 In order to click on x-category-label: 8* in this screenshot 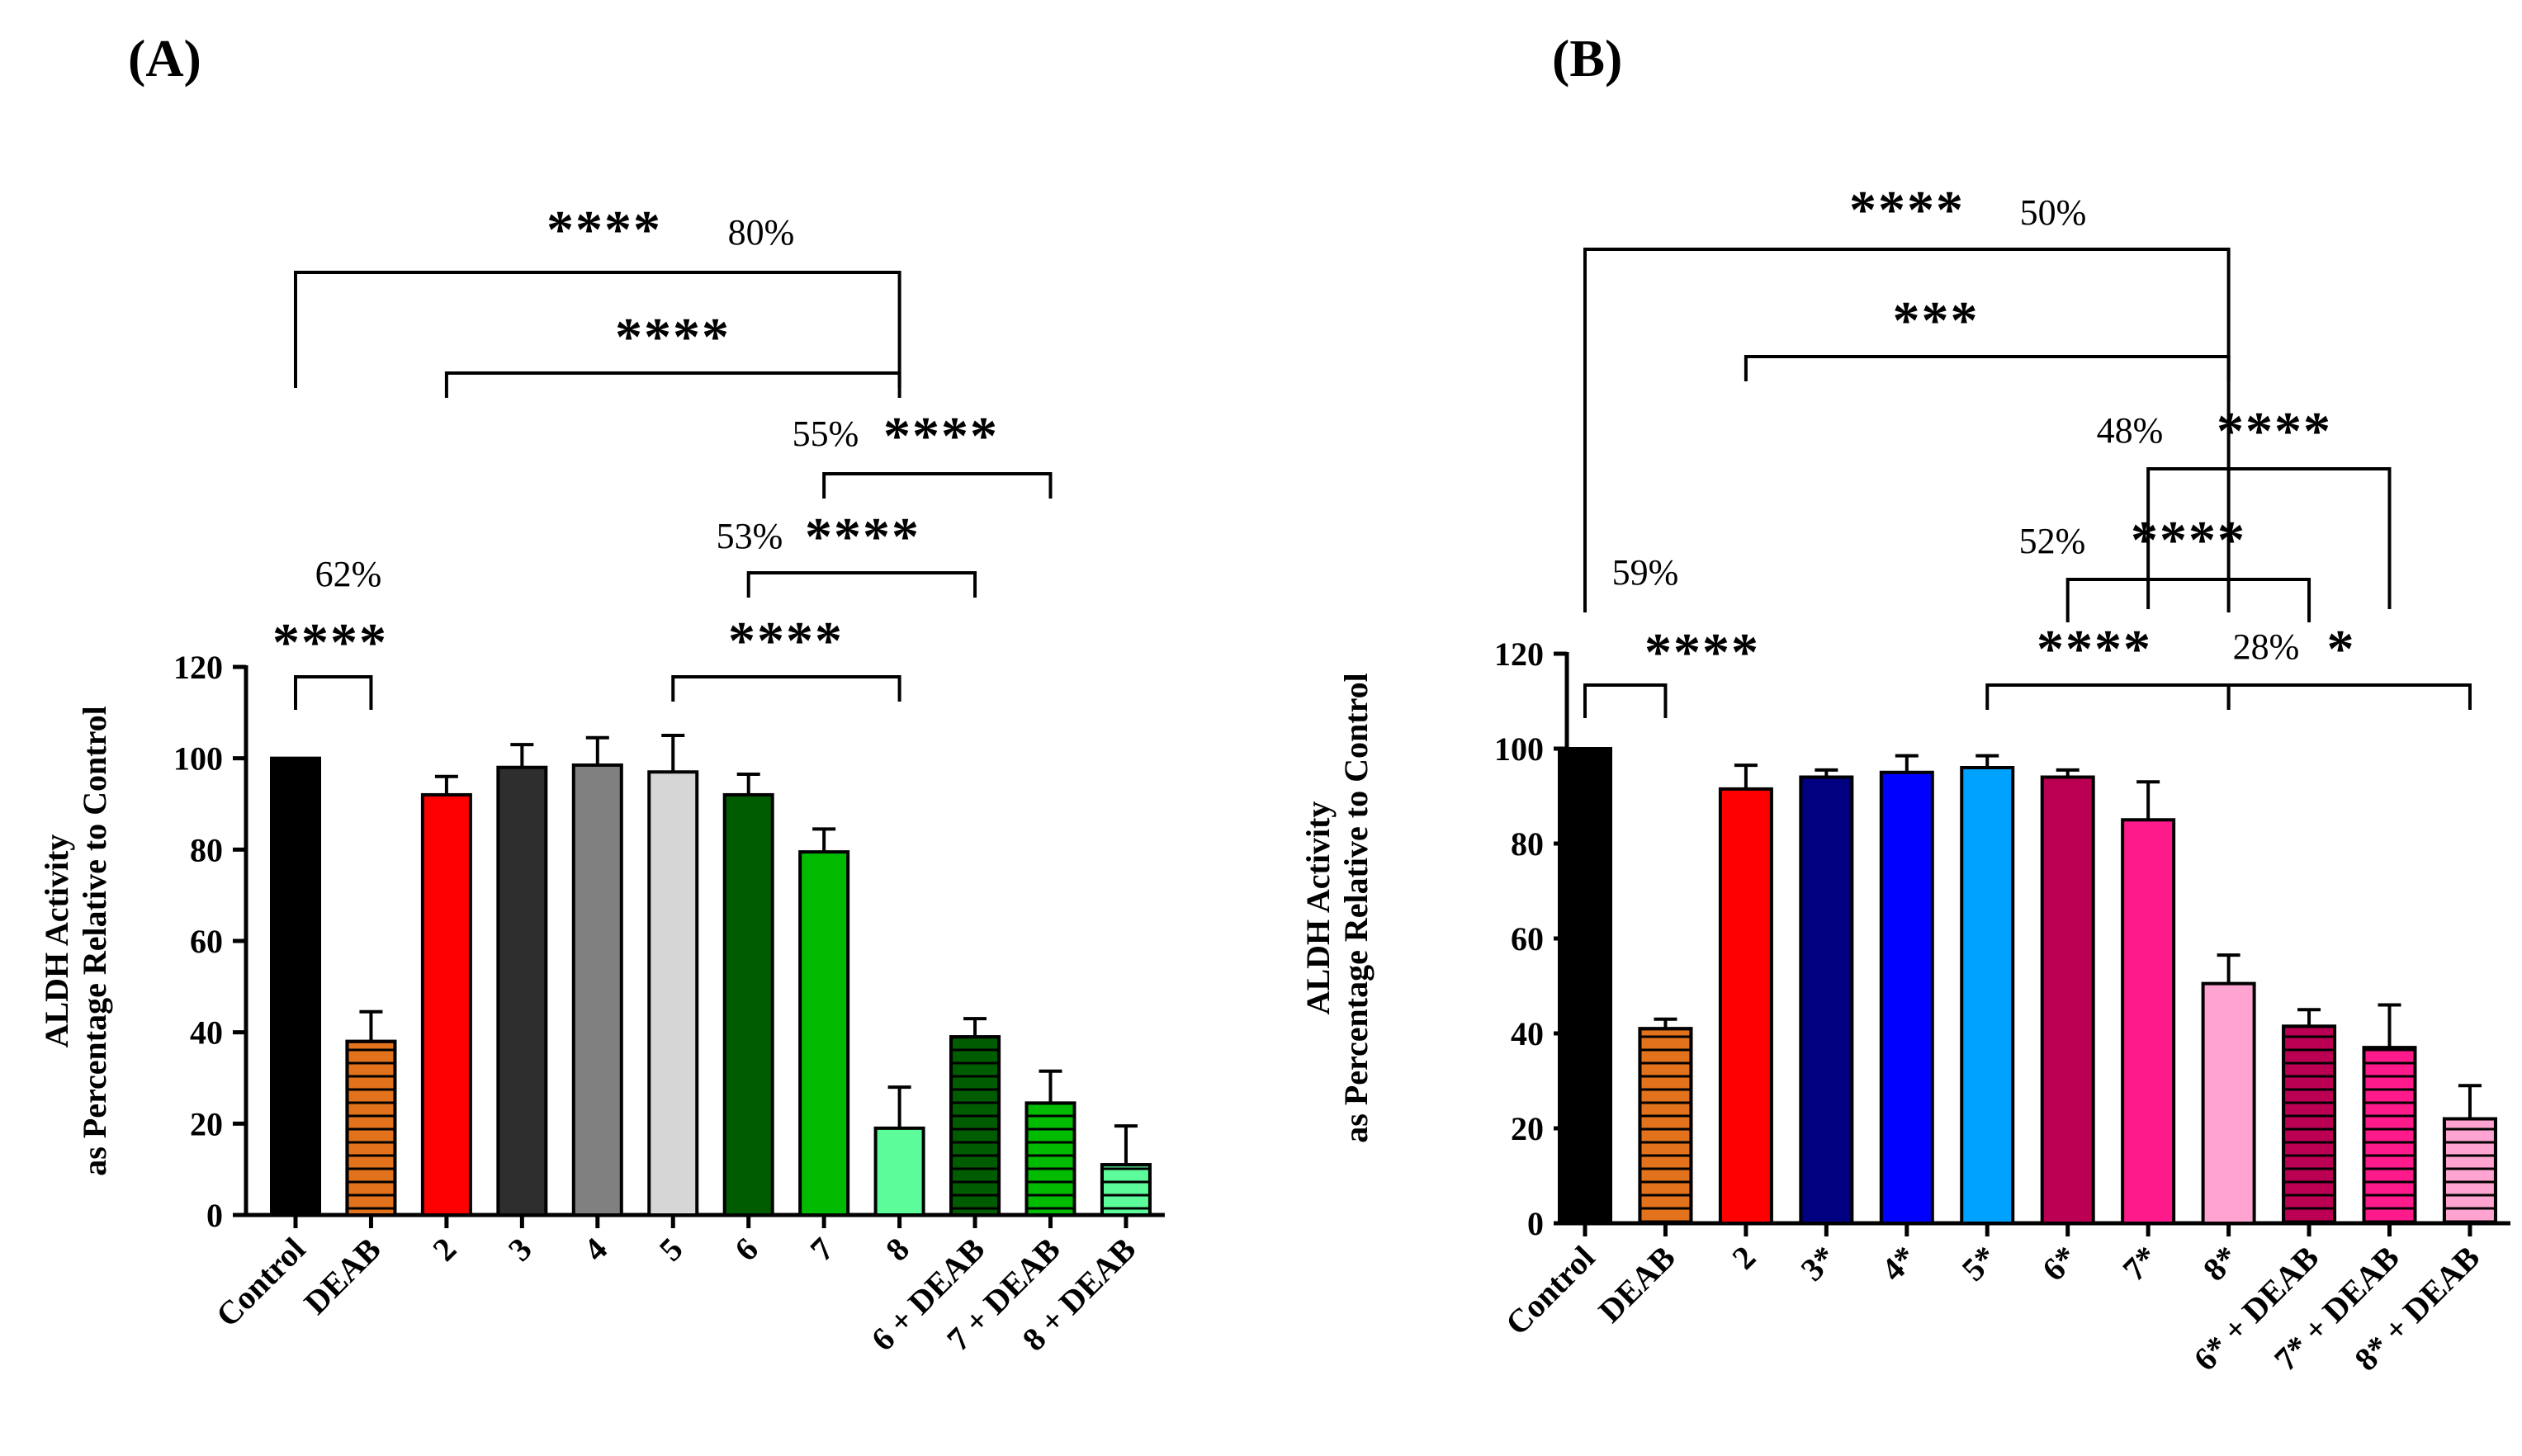, I will do `click(2220, 1263)`.